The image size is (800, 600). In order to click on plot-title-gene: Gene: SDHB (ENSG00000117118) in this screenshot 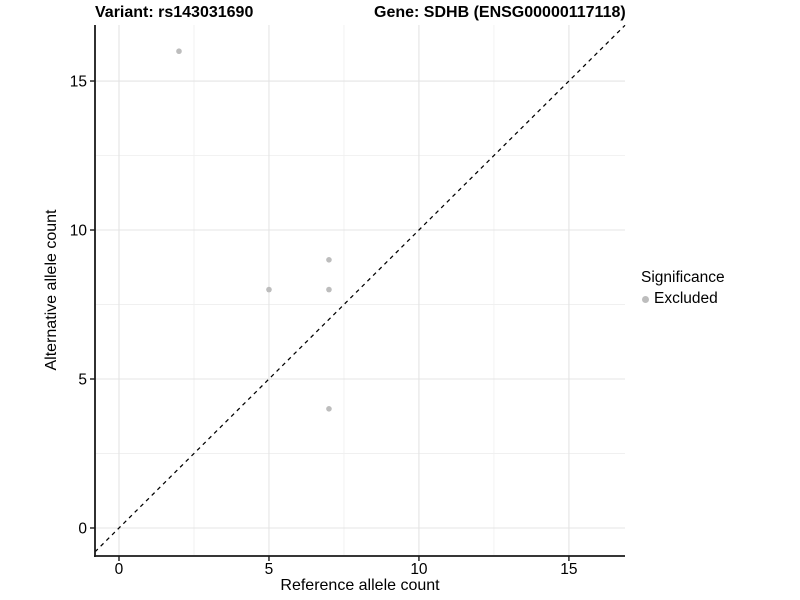, I will do `click(500, 12)`.